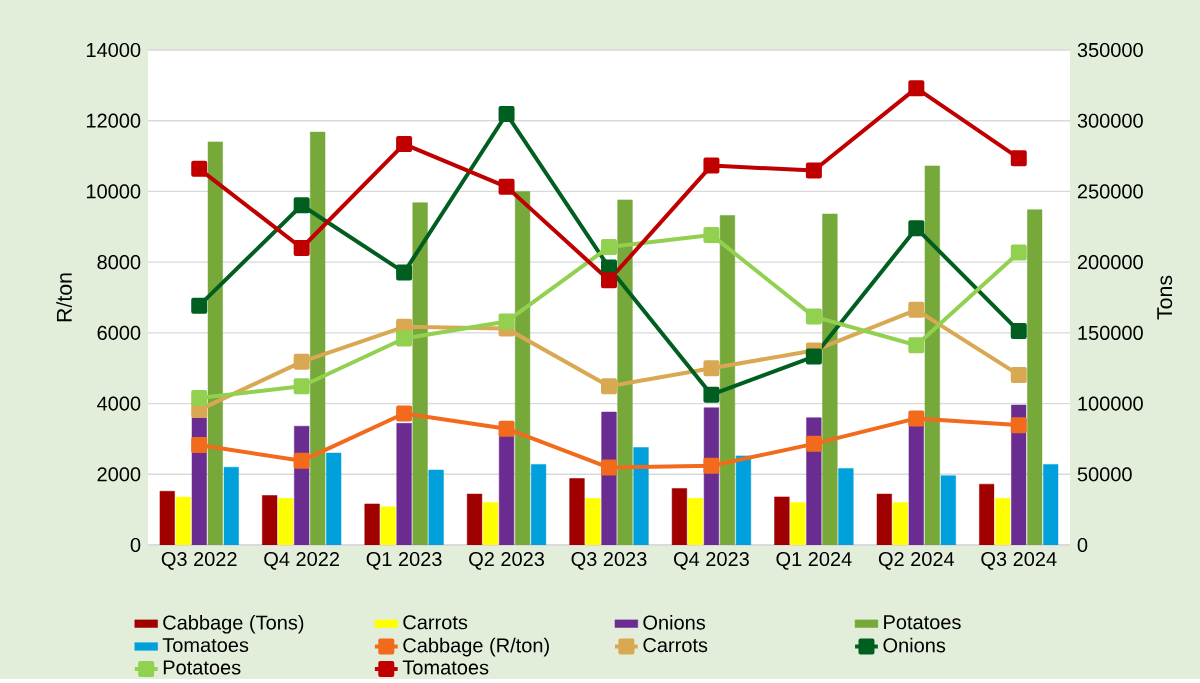  Describe the element at coordinates (711, 561) in the screenshot. I see `x-tick-label: Q4 2023` at that location.